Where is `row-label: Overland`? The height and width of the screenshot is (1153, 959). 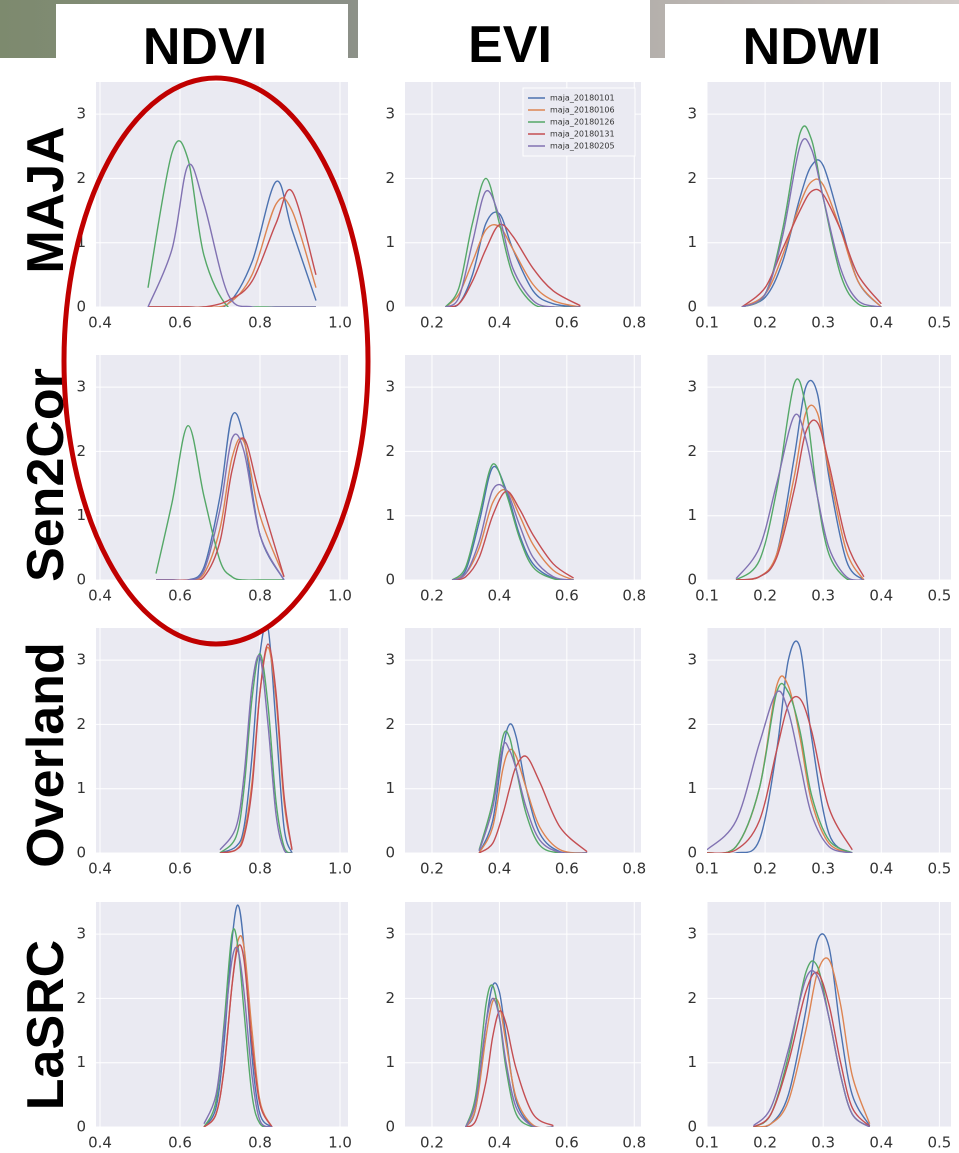 row-label: Overland is located at coordinates (46, 754).